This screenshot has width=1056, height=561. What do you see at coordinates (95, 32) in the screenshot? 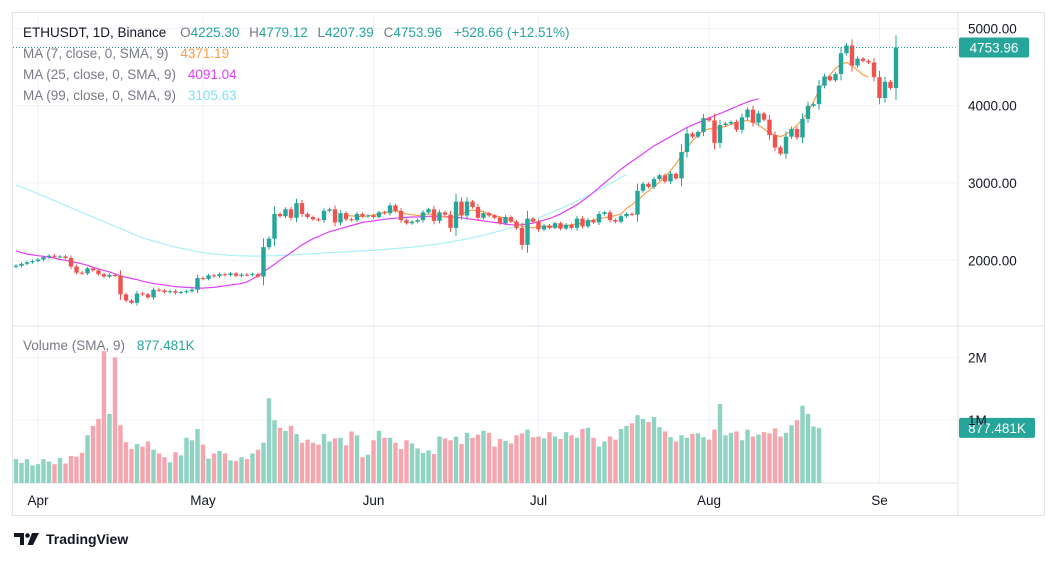
I see `symbol-label: ETHUSDT, 1D, Binance` at bounding box center [95, 32].